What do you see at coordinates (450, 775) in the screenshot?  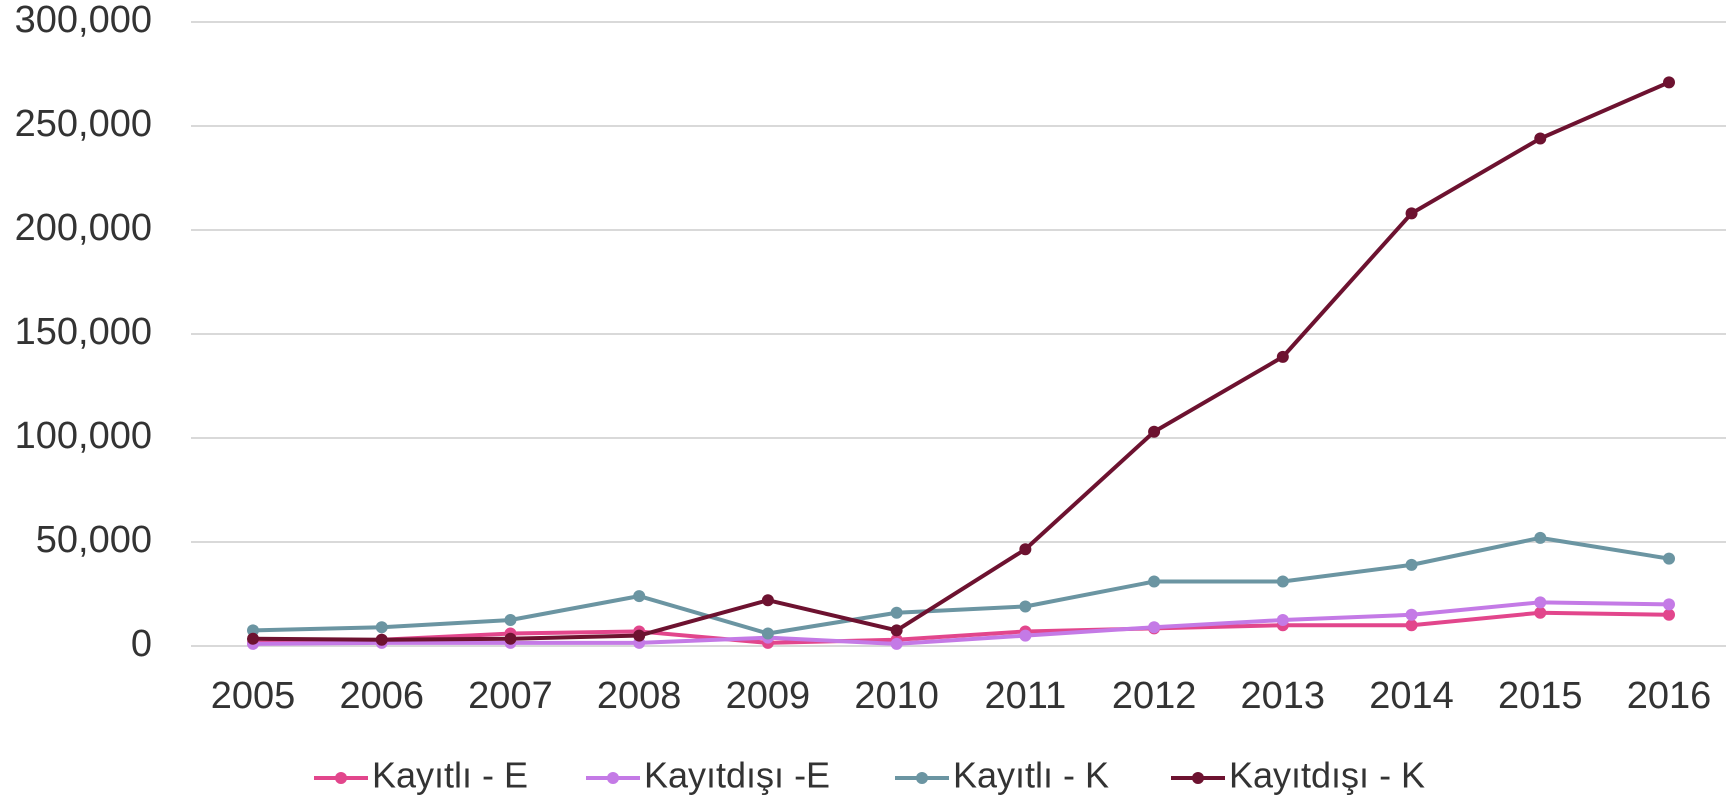 I see `legend-label: Kayıtlı - E` at bounding box center [450, 775].